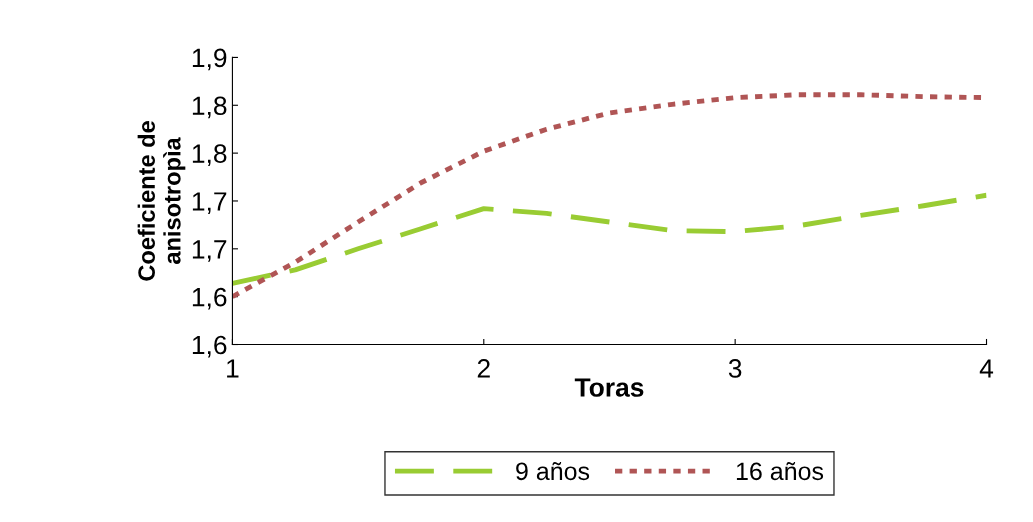 The width and height of the screenshot is (1033, 522). Describe the element at coordinates (609, 239) in the screenshot. I see `line-series` at that location.